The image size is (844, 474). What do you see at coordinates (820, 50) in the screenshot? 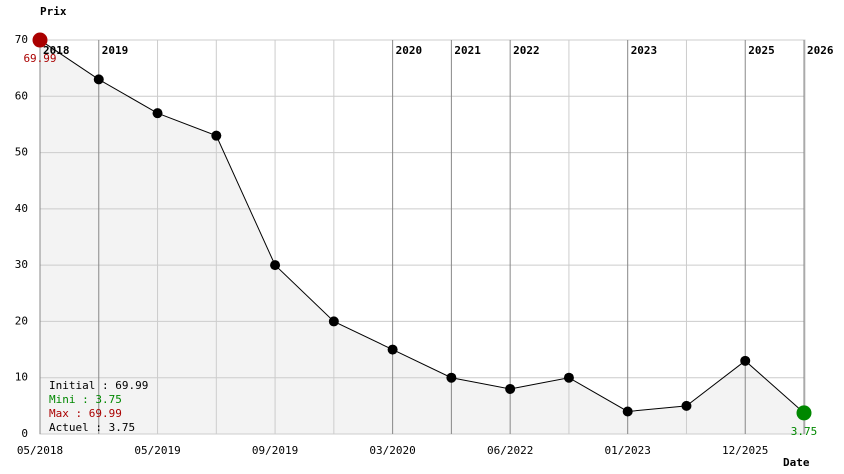
I see `year-label: 2026` at bounding box center [820, 50].